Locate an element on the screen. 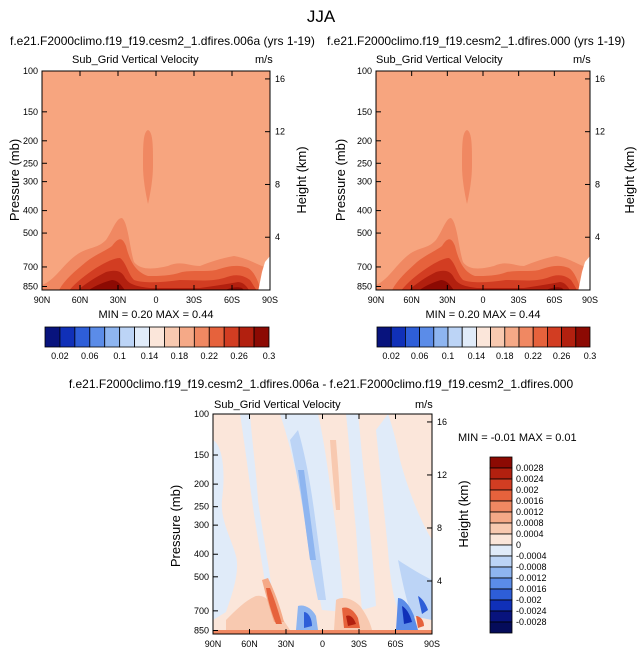 The height and width of the screenshot is (663, 643). colorbar-label: 0.14 is located at coordinates (150, 356).